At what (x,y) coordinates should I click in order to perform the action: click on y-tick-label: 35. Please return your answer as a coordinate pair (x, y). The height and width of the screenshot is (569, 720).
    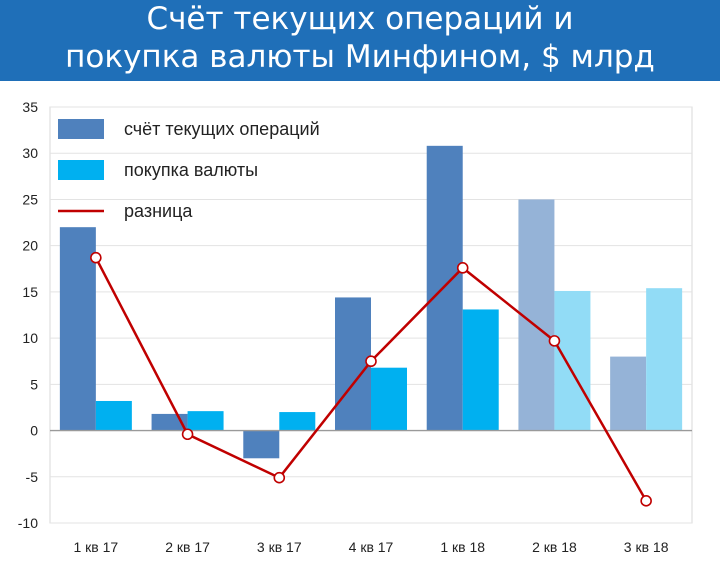
    Looking at the image, I should click on (30, 107).